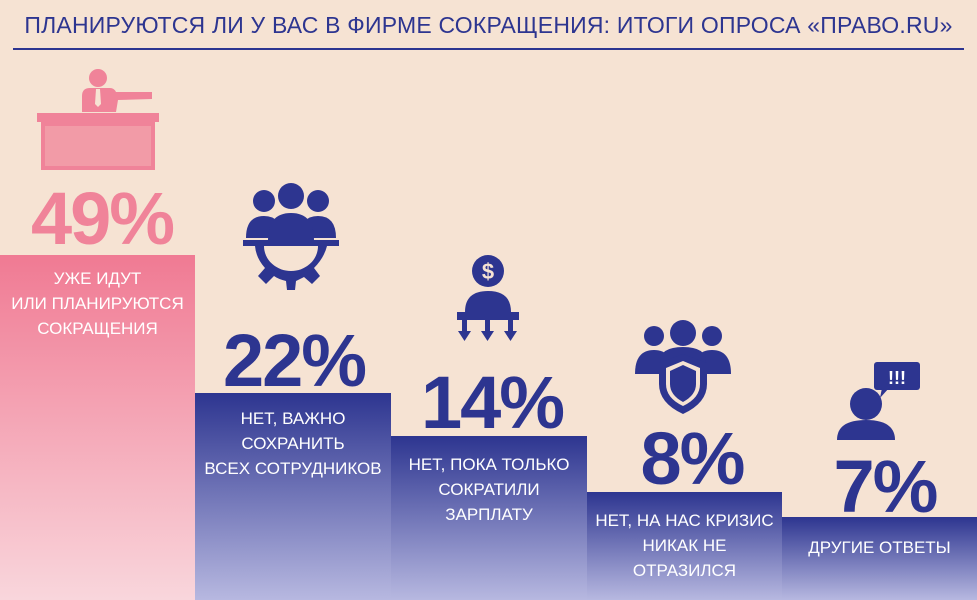 This screenshot has height=600, width=977. I want to click on value-label-1: 49%, so click(102, 218).